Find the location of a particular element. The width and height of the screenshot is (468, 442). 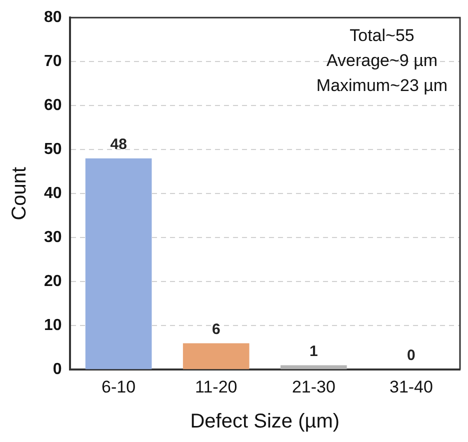

x-tick-label: 21-30 is located at coordinates (314, 386).